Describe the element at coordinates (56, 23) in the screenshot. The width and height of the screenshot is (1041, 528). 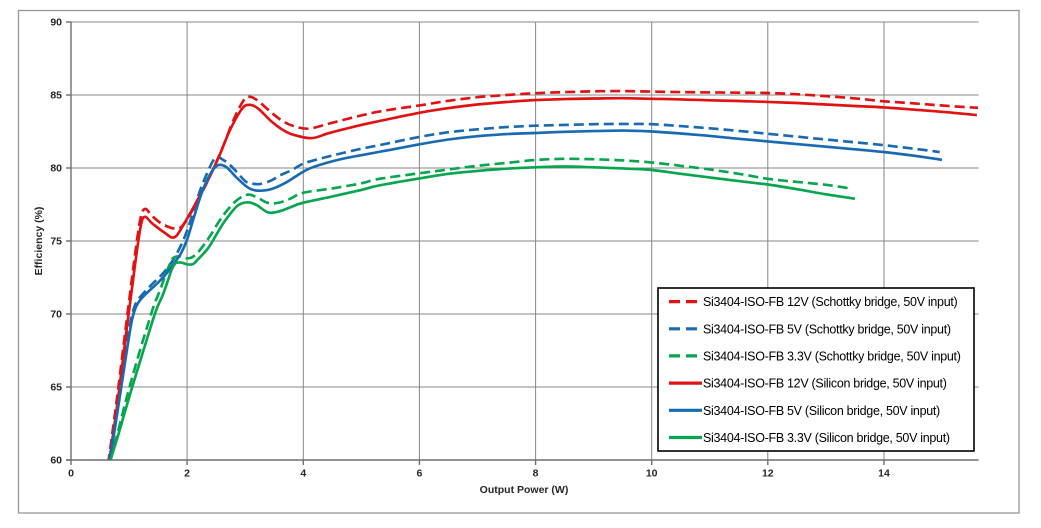
I see `svg-text: 90` at that location.